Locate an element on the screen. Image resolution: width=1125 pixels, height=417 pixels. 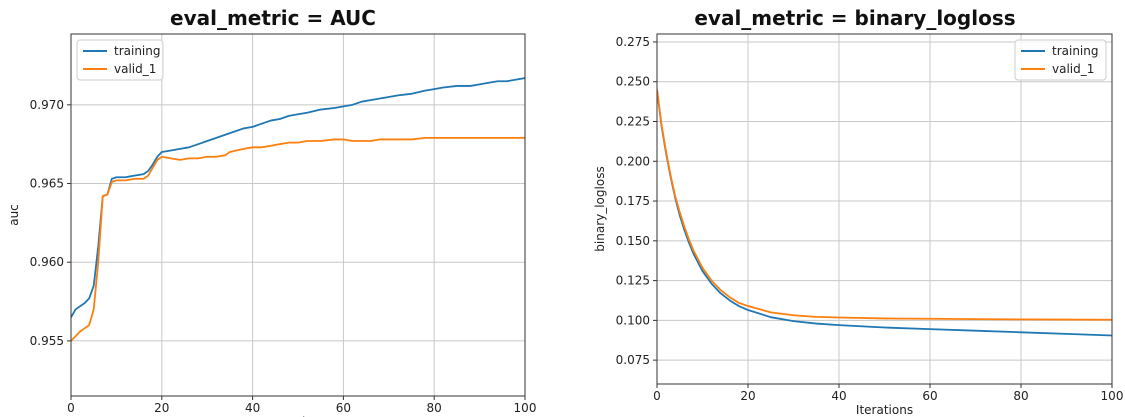
chart-1-x-tick-label: 20 is located at coordinates (161, 408).